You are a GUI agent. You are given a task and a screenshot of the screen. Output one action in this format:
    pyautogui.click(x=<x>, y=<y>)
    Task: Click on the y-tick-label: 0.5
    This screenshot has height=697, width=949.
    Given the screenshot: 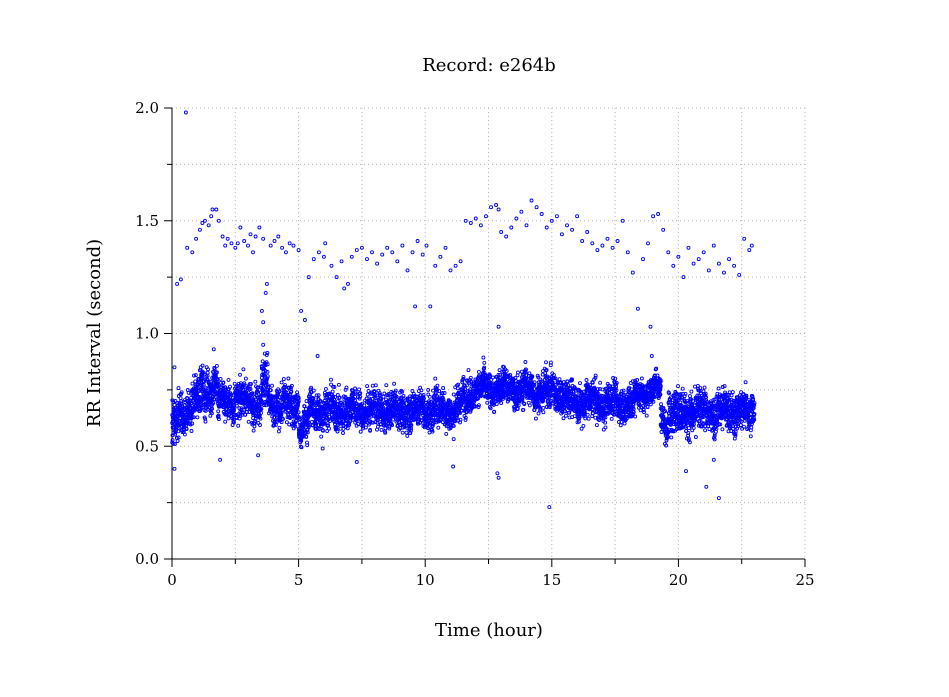 What is the action you would take?
    pyautogui.click(x=147, y=446)
    